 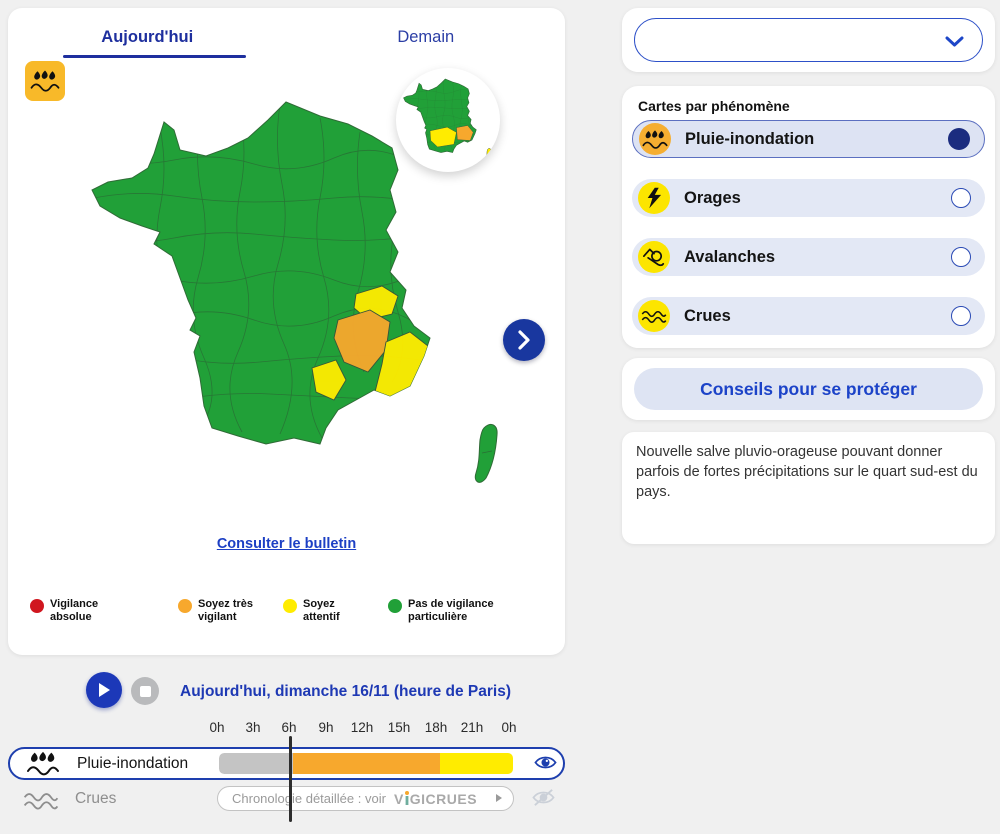 What do you see at coordinates (253, 727) in the screenshot?
I see `hour-tick: 3h` at bounding box center [253, 727].